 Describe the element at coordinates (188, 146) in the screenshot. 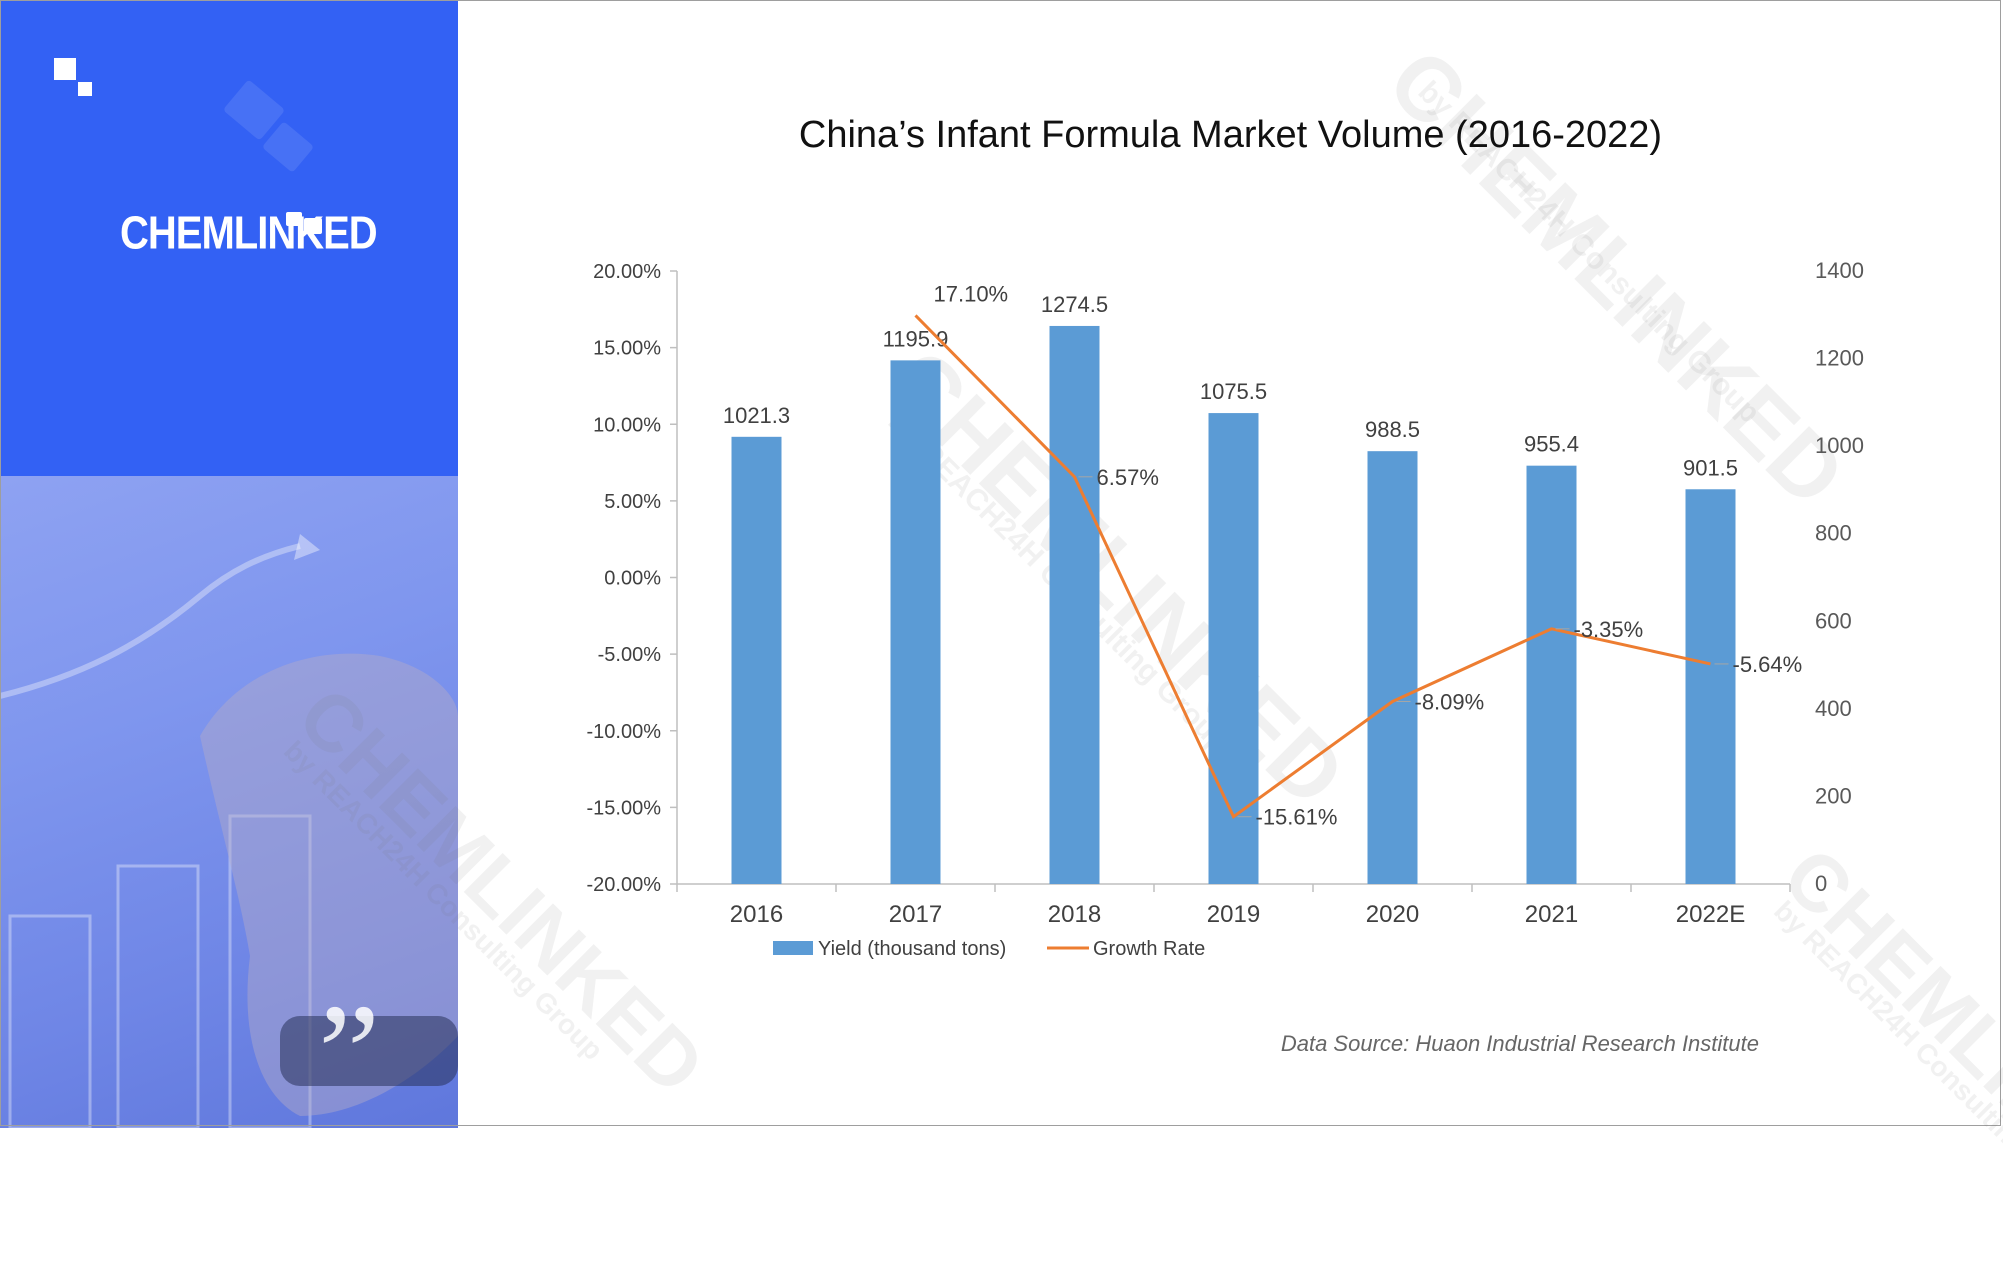

I see `brand-pattern` at that location.